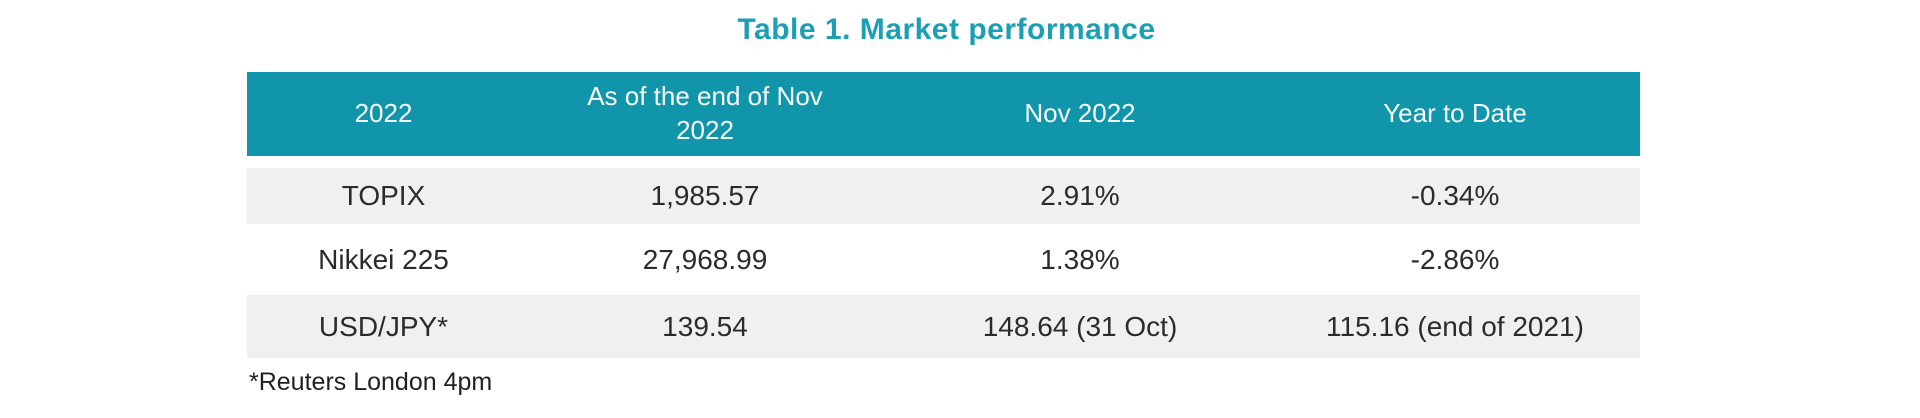  Describe the element at coordinates (943, 162) in the screenshot. I see `header-gap` at that location.